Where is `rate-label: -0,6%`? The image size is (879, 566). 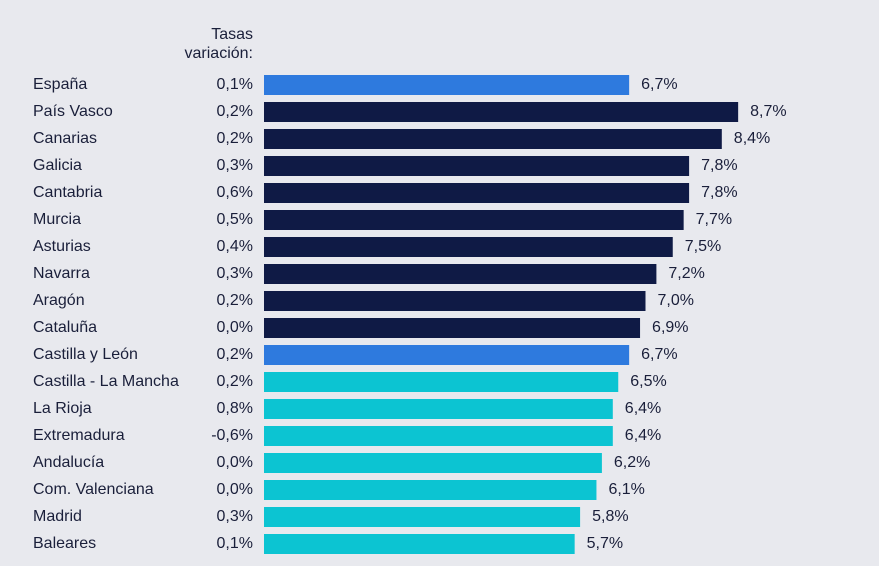
rate-label: -0,6% is located at coordinates (232, 435).